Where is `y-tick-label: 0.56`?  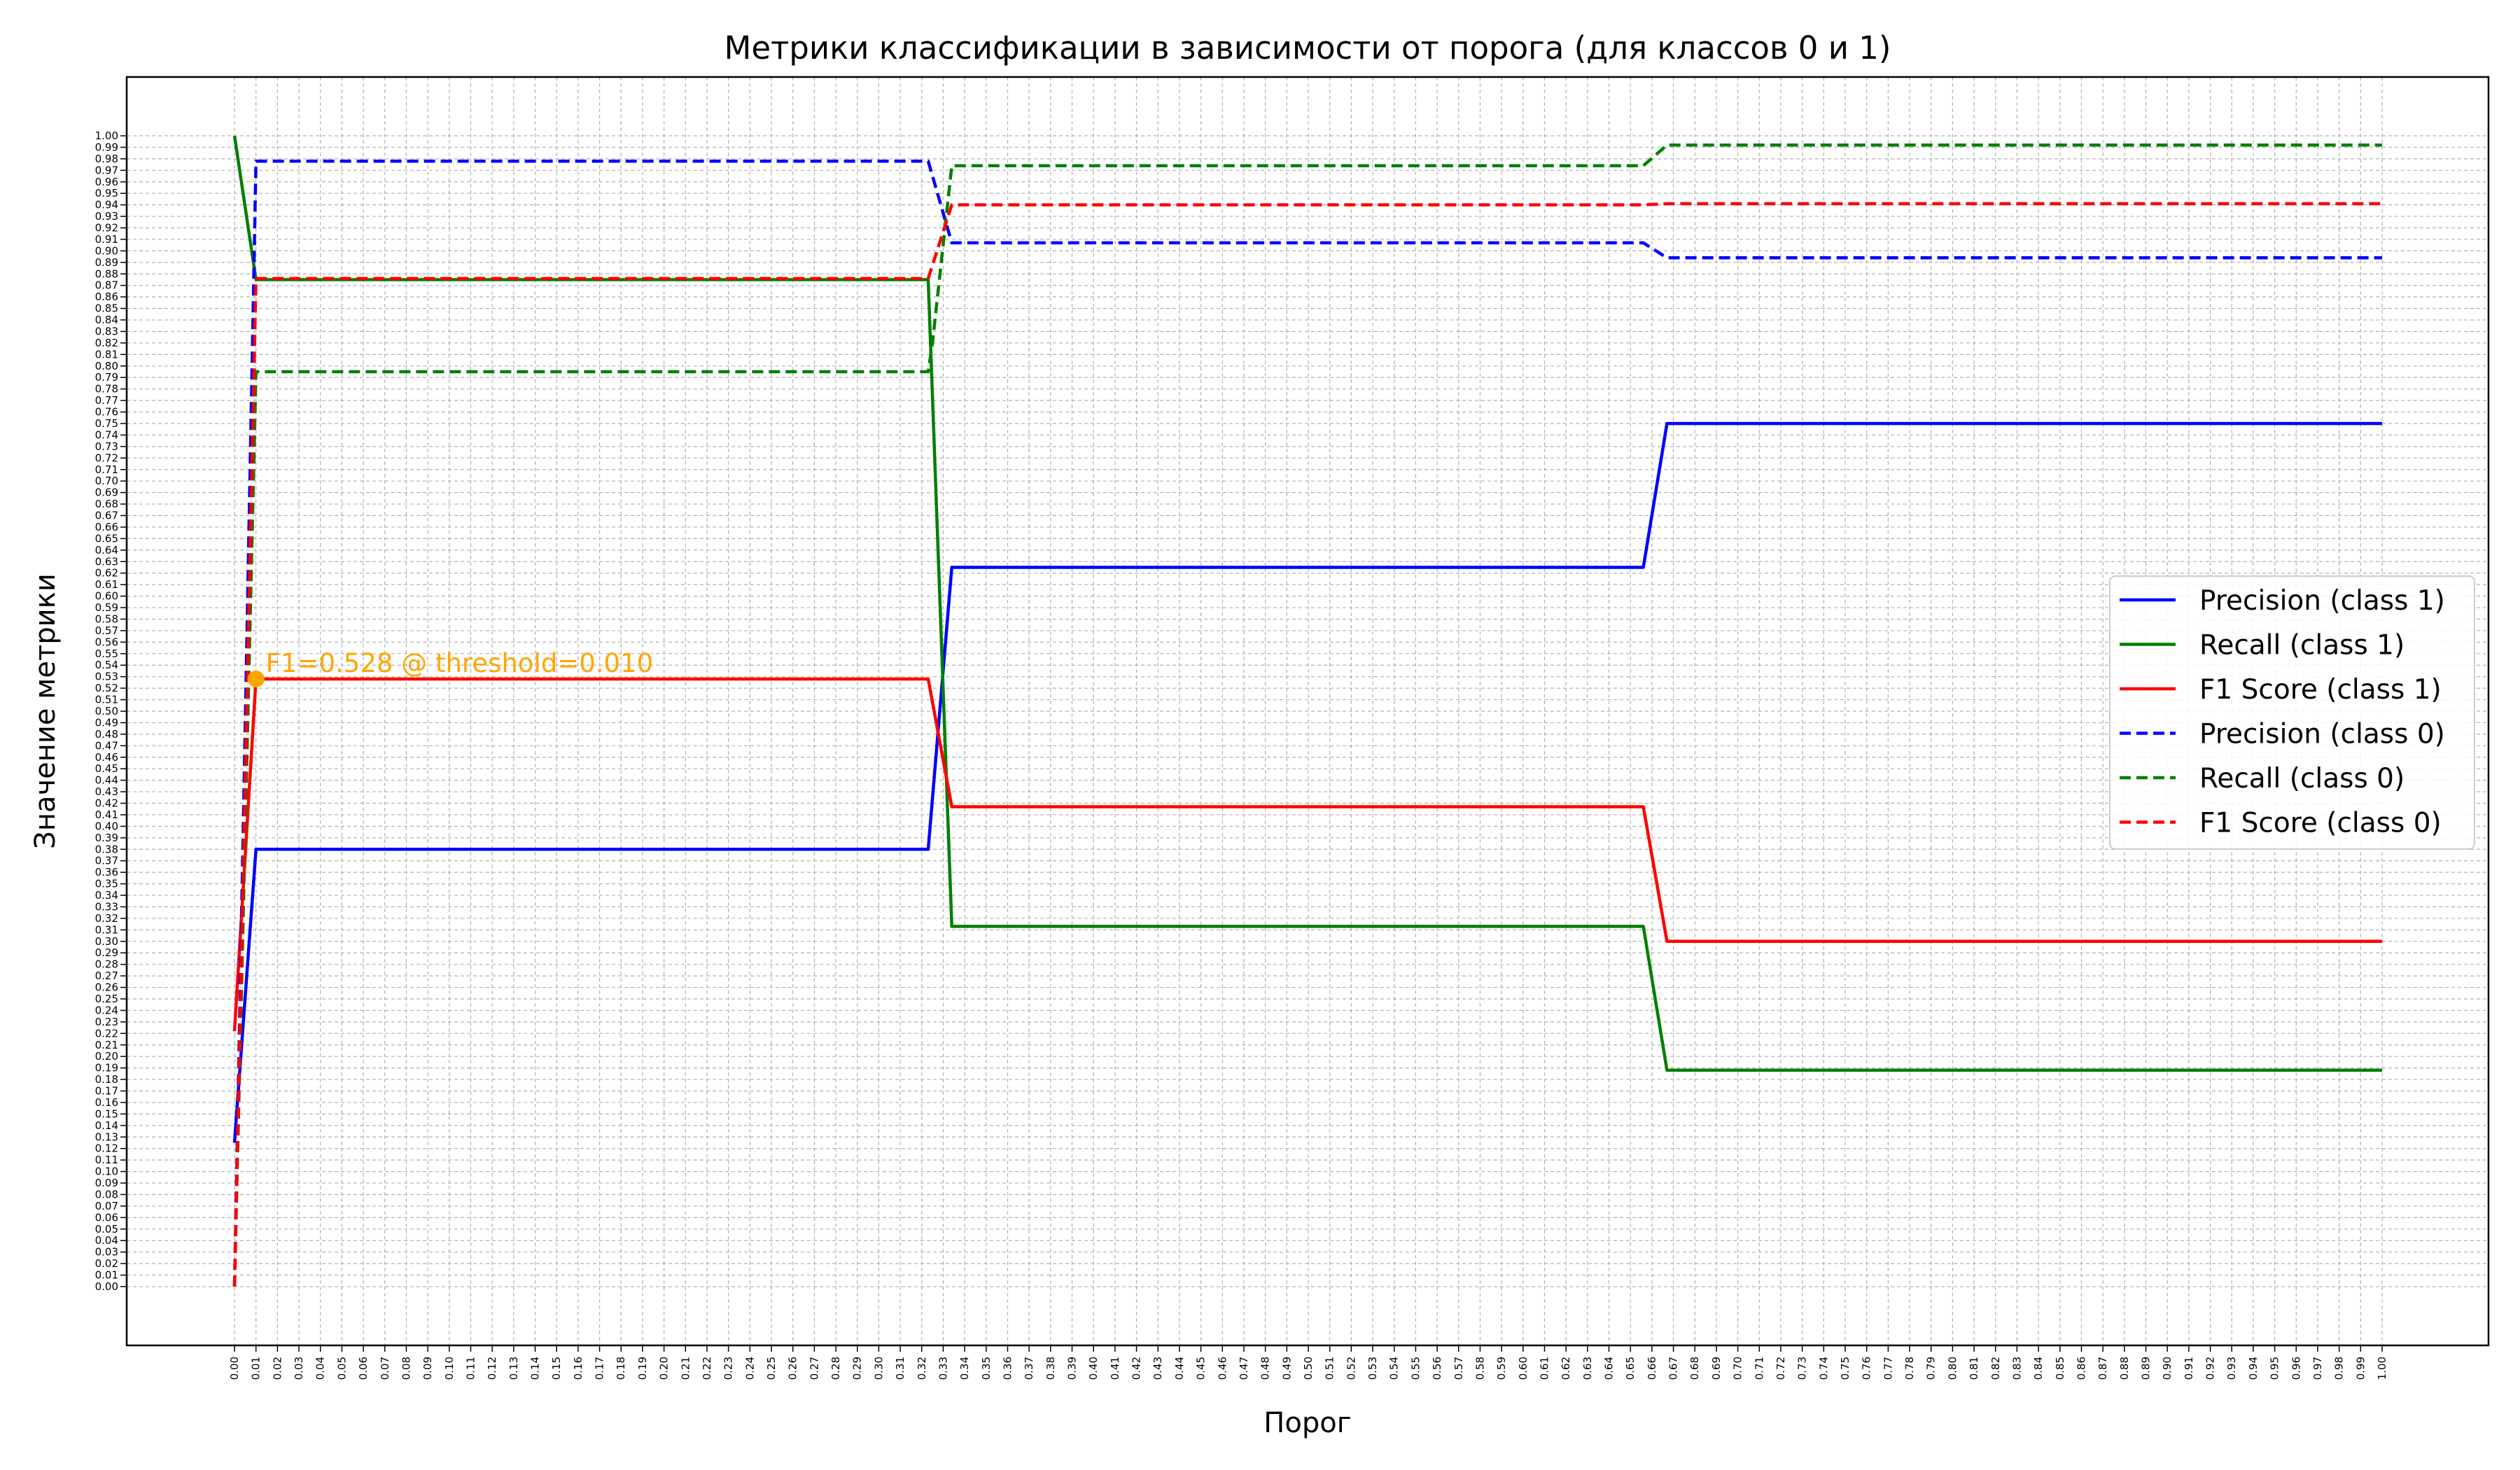
y-tick-label: 0.56 is located at coordinates (106, 642).